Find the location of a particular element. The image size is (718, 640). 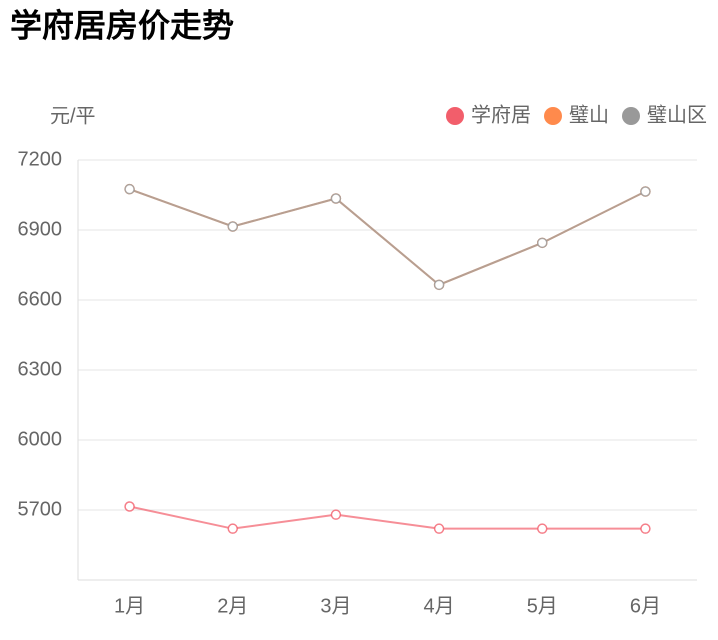

legend-label: 璧山区 is located at coordinates (677, 114).